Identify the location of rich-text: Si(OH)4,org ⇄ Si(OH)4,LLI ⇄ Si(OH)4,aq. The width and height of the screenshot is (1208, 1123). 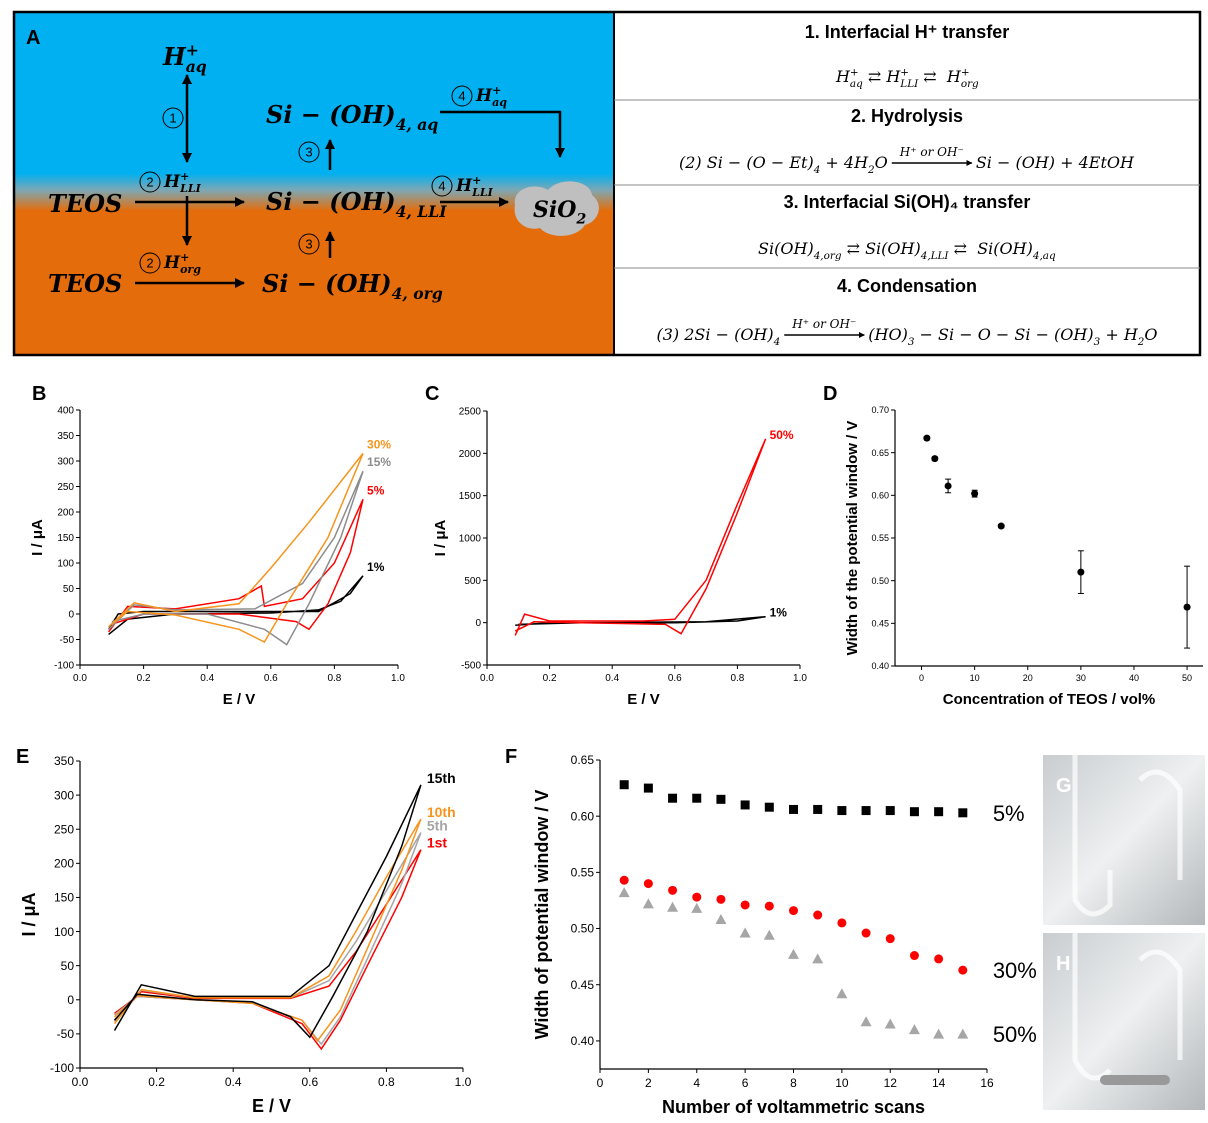
(907, 250).